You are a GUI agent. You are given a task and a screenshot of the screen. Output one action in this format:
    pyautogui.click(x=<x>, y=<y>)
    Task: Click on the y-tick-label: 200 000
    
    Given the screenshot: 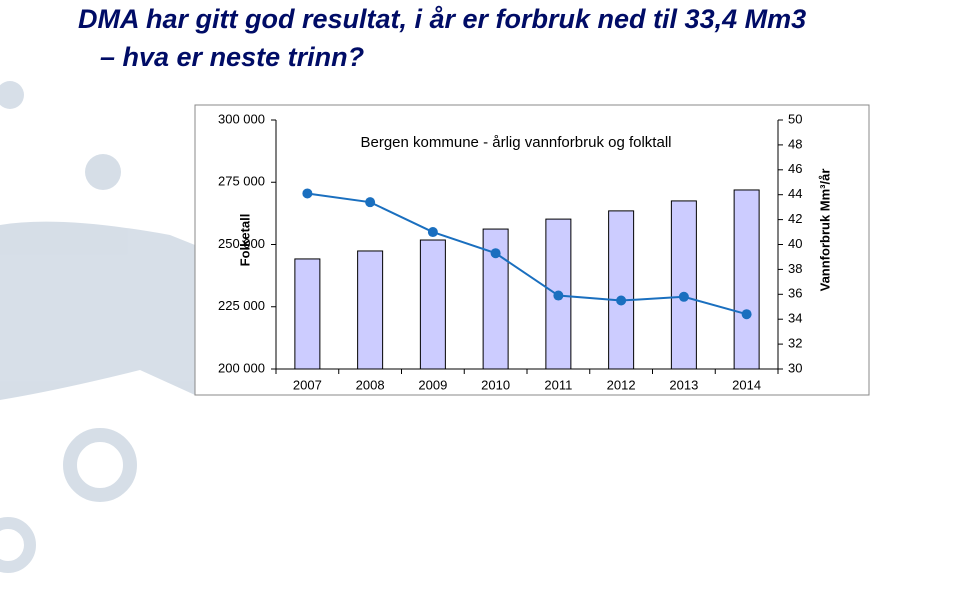 What is the action you would take?
    pyautogui.click(x=241, y=367)
    